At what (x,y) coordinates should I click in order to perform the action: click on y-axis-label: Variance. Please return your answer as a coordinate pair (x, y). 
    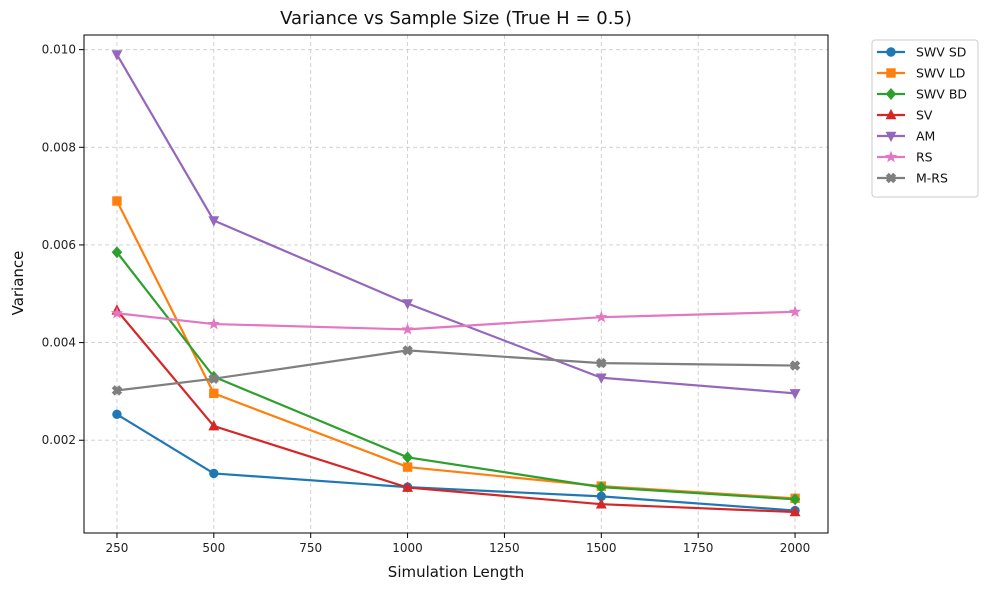
    Looking at the image, I should click on (18, 283).